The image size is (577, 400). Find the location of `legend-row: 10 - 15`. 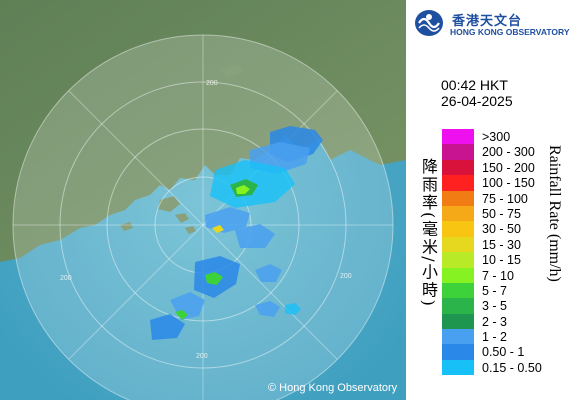

legend-row: 10 - 15 is located at coordinates (507, 260).